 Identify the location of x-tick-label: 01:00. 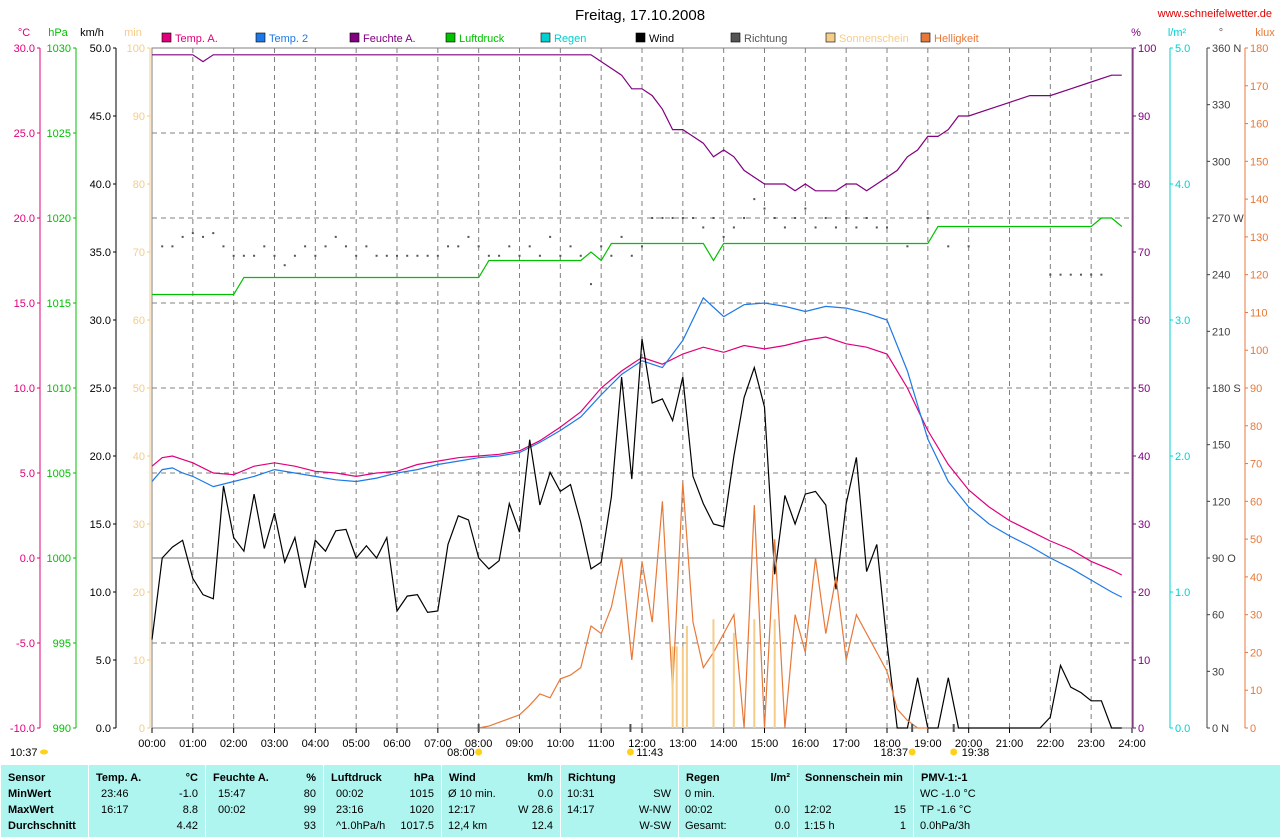
(193, 744).